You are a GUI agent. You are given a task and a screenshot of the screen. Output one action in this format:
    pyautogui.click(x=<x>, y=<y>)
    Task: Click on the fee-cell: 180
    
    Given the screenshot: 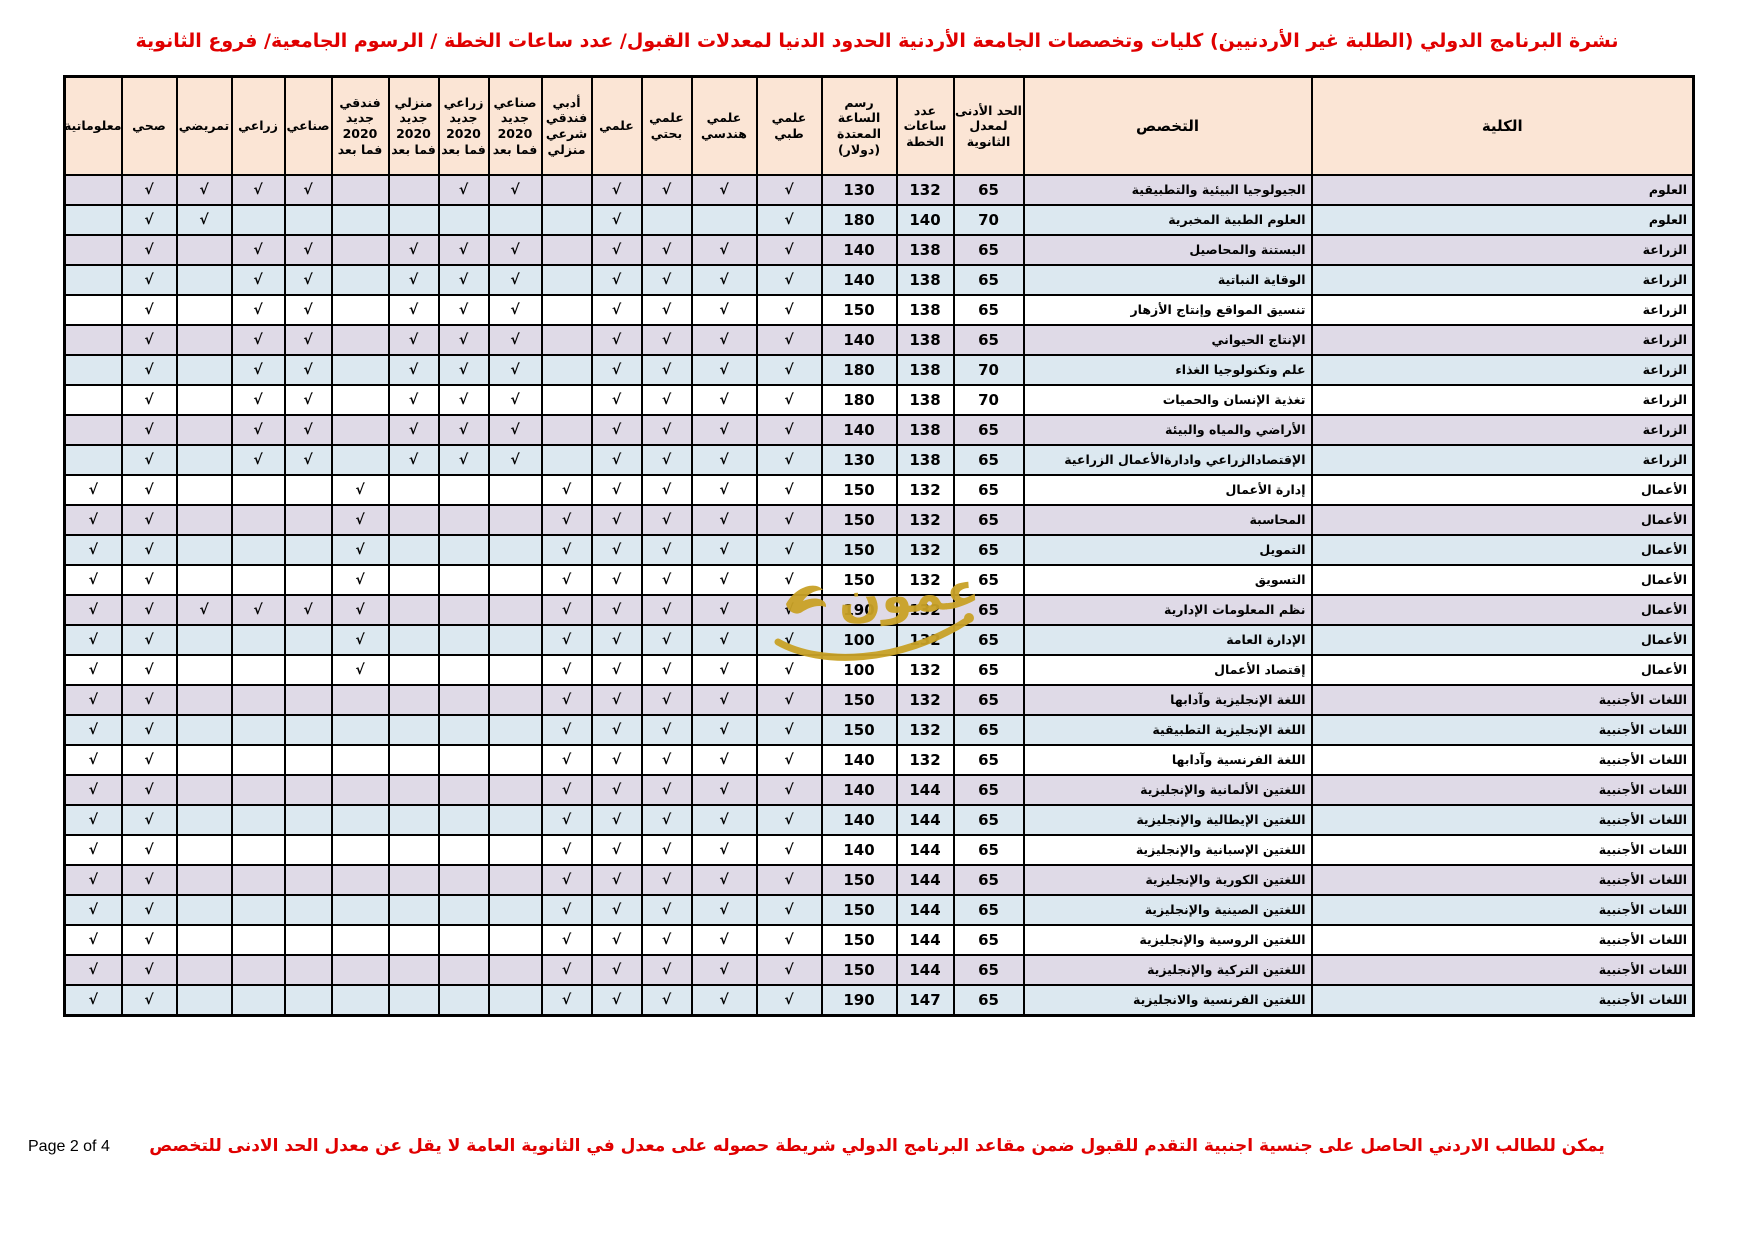 What is the action you would take?
    pyautogui.click(x=859, y=400)
    